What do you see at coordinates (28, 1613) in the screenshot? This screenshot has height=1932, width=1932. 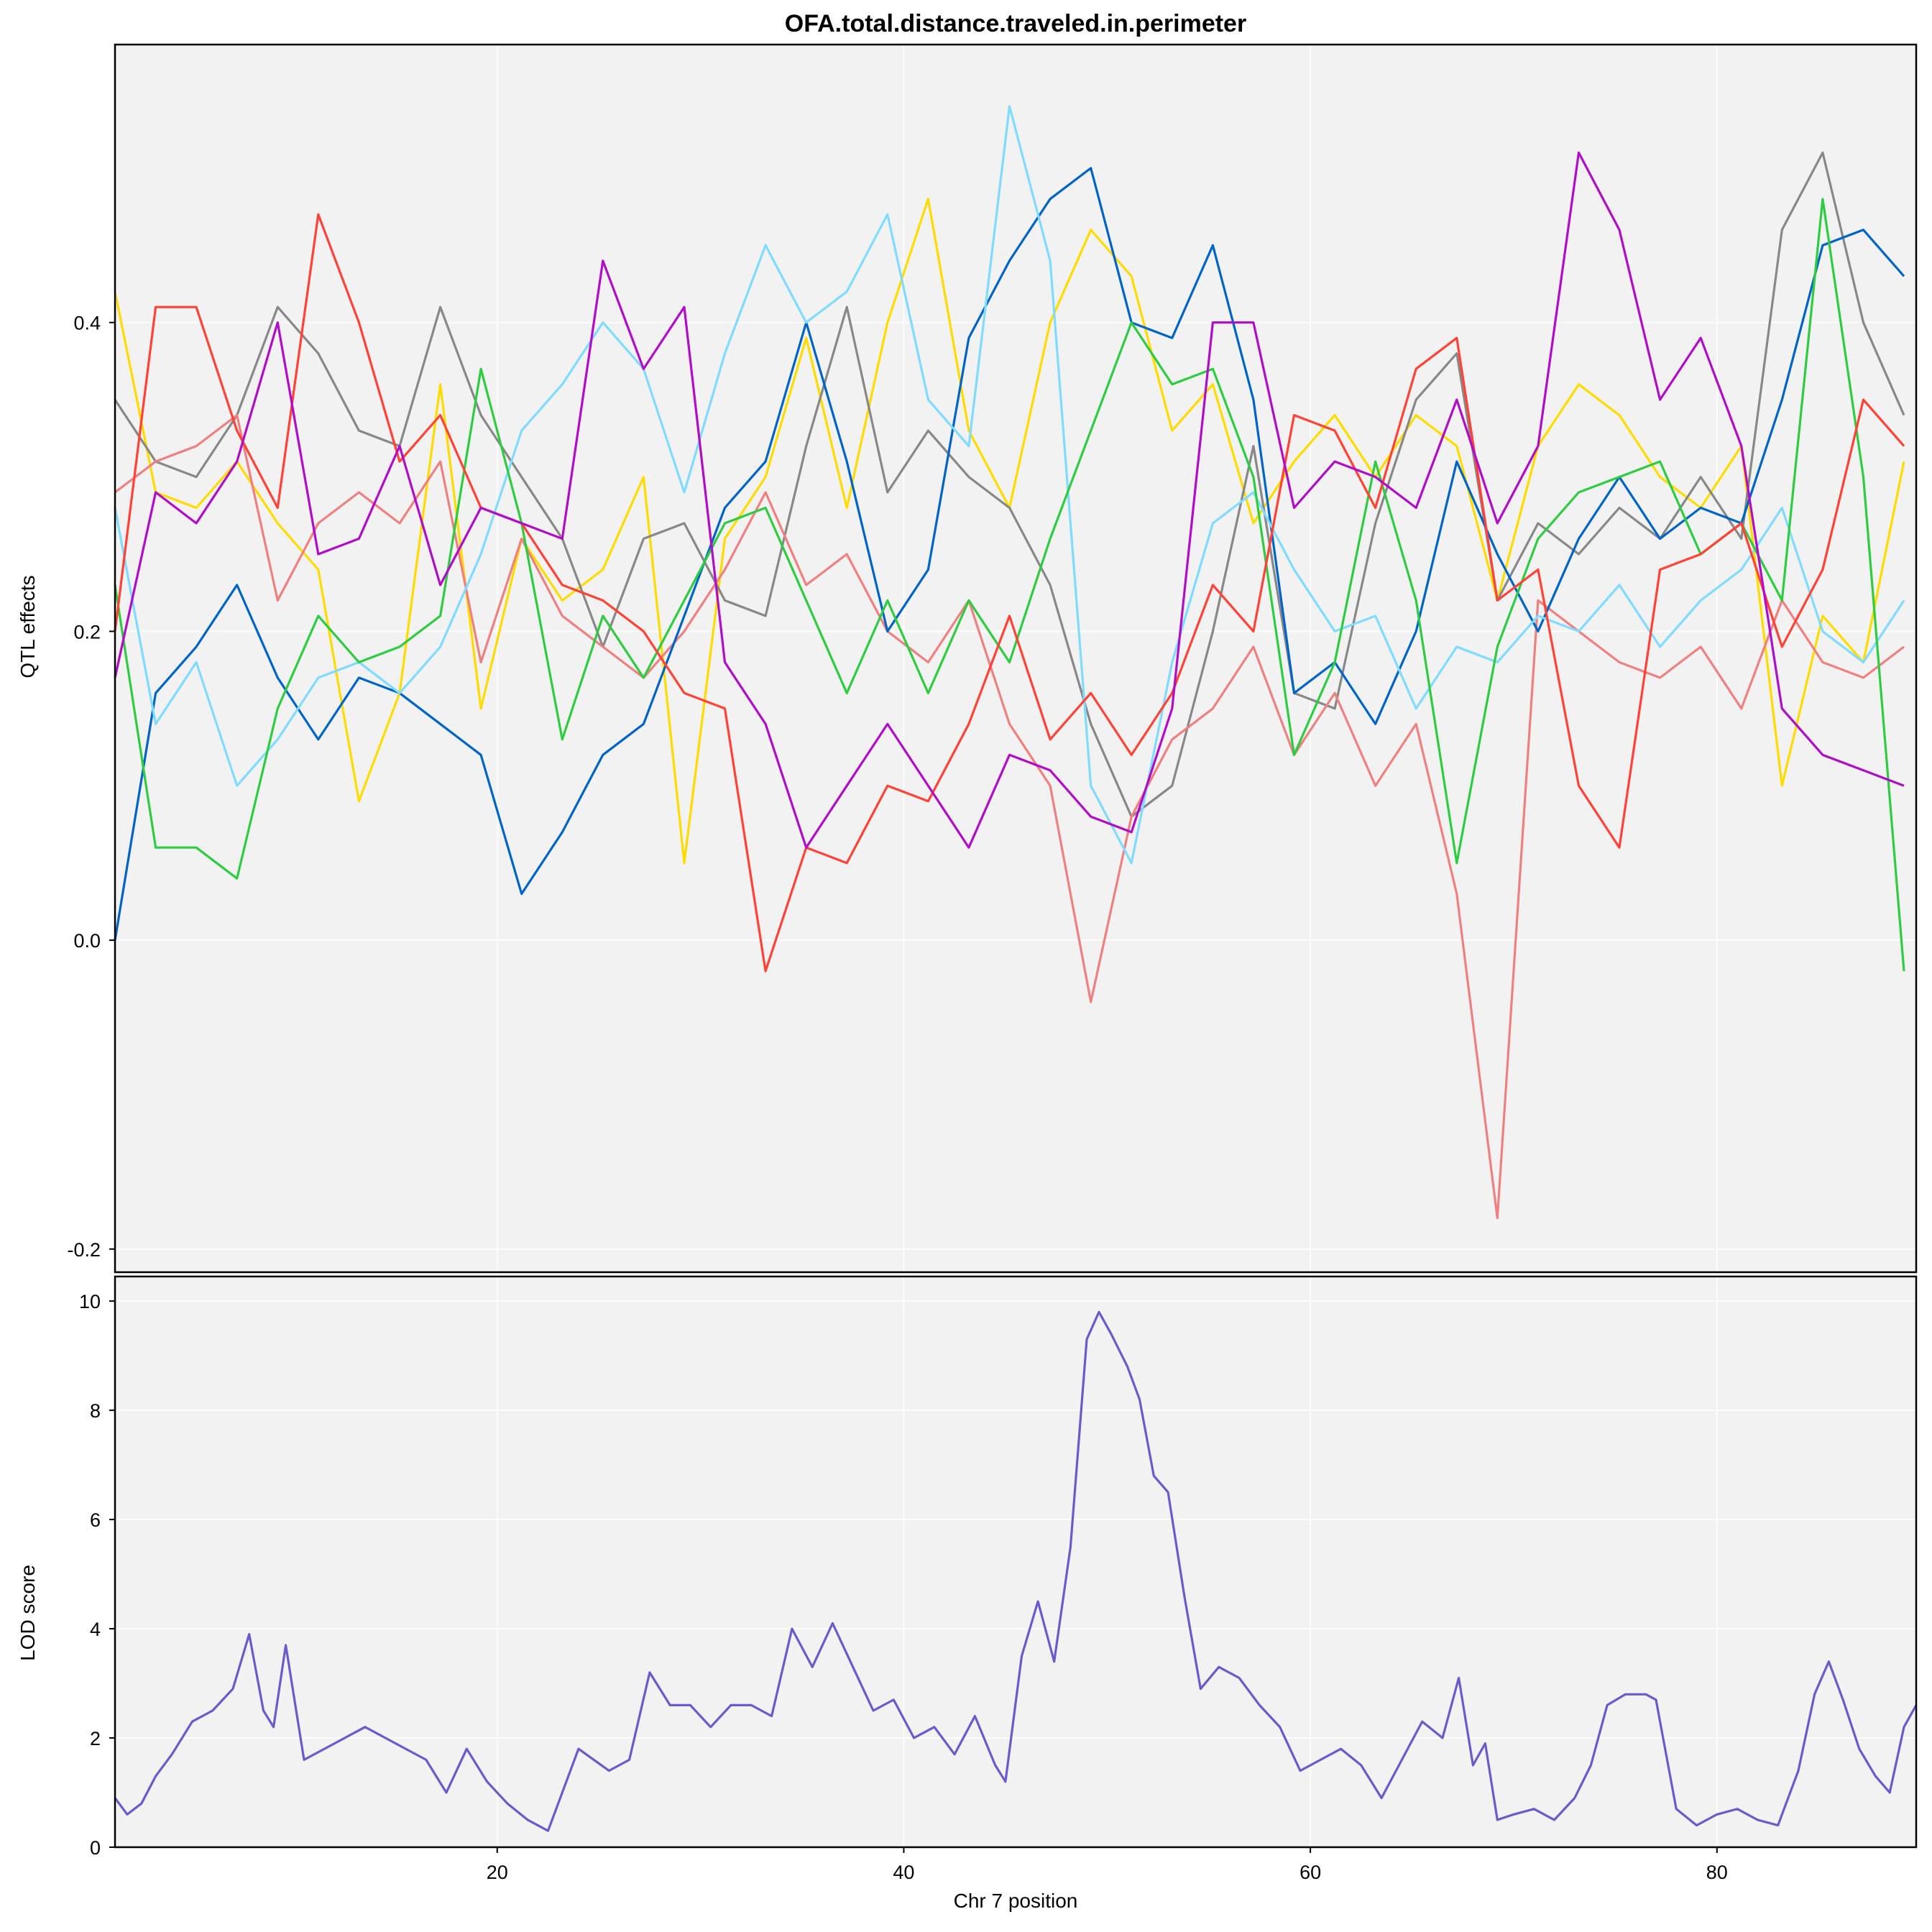 I see `lod-y-axis-label: LOD score` at bounding box center [28, 1613].